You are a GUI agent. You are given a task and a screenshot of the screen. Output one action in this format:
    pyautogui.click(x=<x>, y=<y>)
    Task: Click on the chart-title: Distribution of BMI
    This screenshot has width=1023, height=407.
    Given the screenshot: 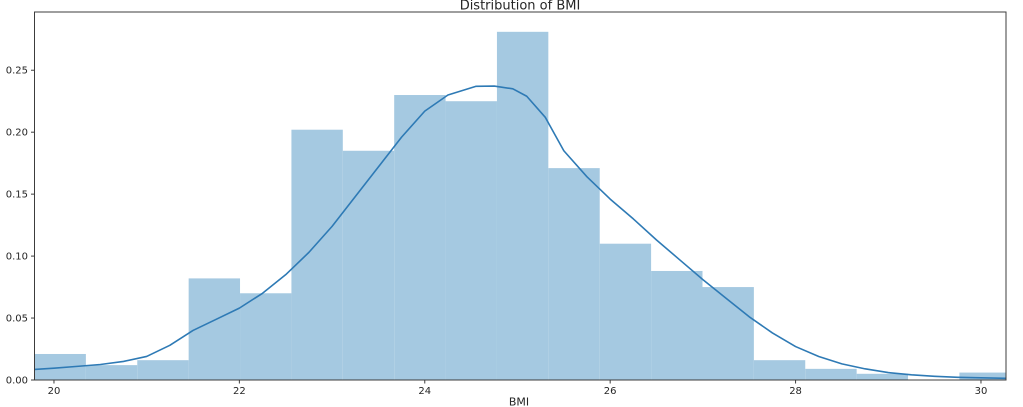 What is the action you would take?
    pyautogui.click(x=520, y=7)
    